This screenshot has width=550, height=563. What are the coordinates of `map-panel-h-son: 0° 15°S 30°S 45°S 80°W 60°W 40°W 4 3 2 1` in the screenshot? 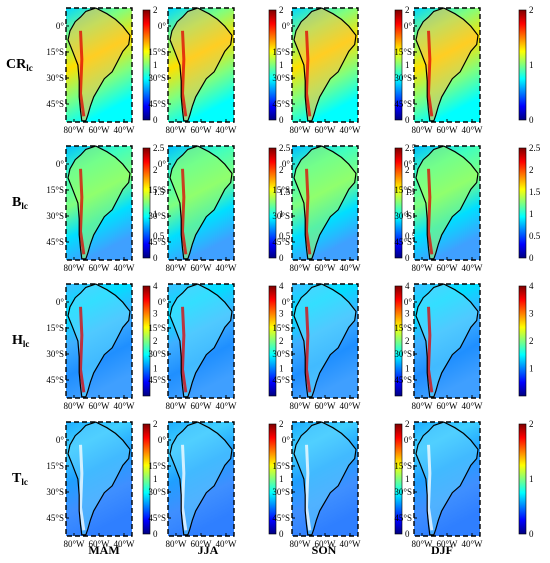 It's located at (341, 346).